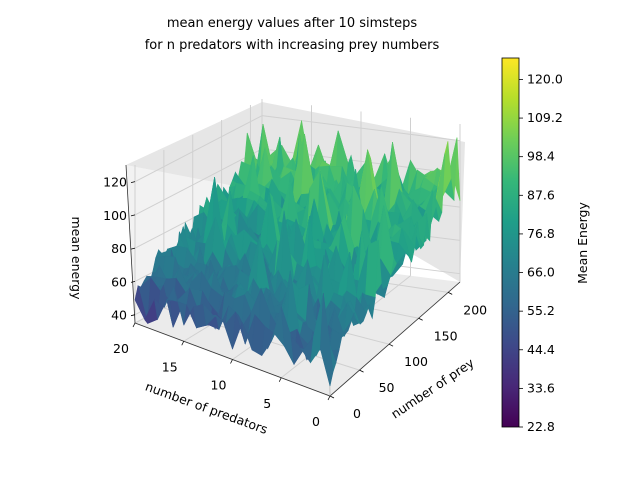 Image resolution: width=640 pixels, height=480 pixels. What do you see at coordinates (219, 385) in the screenshot?
I see `x-tick-label: 10` at bounding box center [219, 385].